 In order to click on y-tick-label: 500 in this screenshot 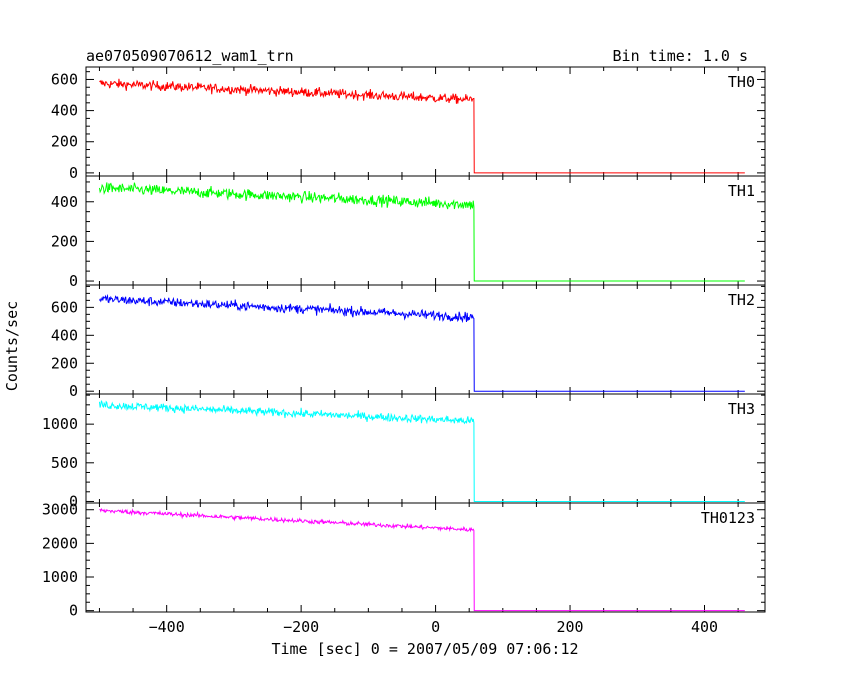, I will do `click(64, 463)`.